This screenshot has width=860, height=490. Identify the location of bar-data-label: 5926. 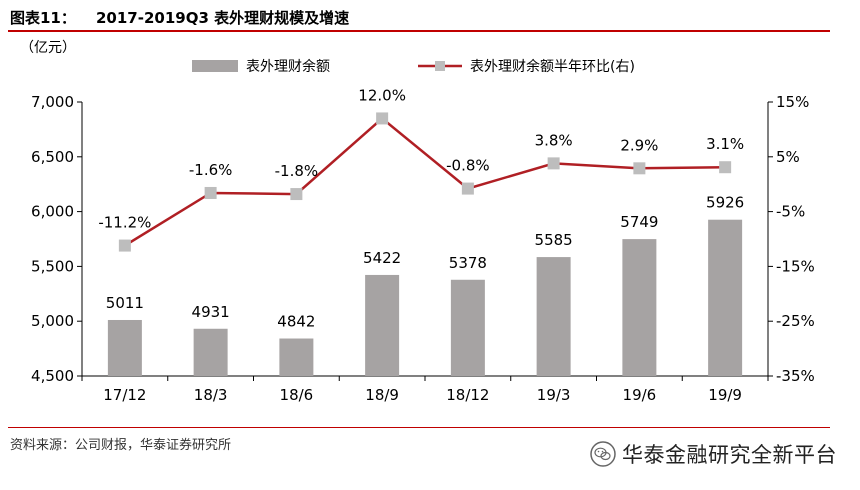
(725, 203).